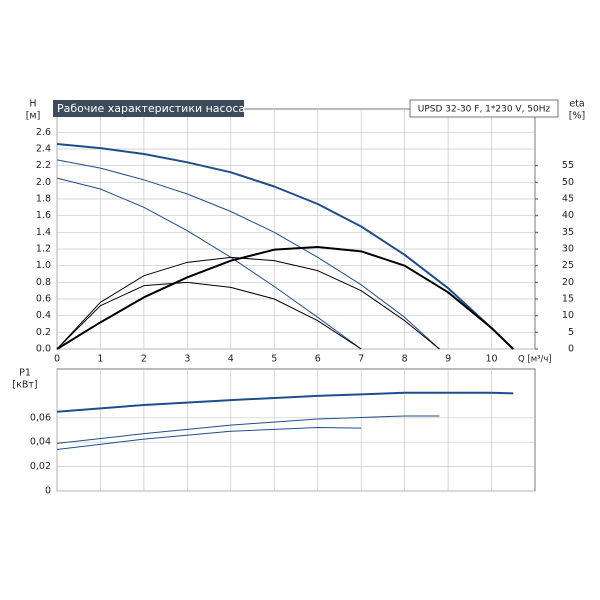 The width and height of the screenshot is (600, 600). What do you see at coordinates (491, 359) in the screenshot?
I see `x-tick-label: 10` at bounding box center [491, 359].